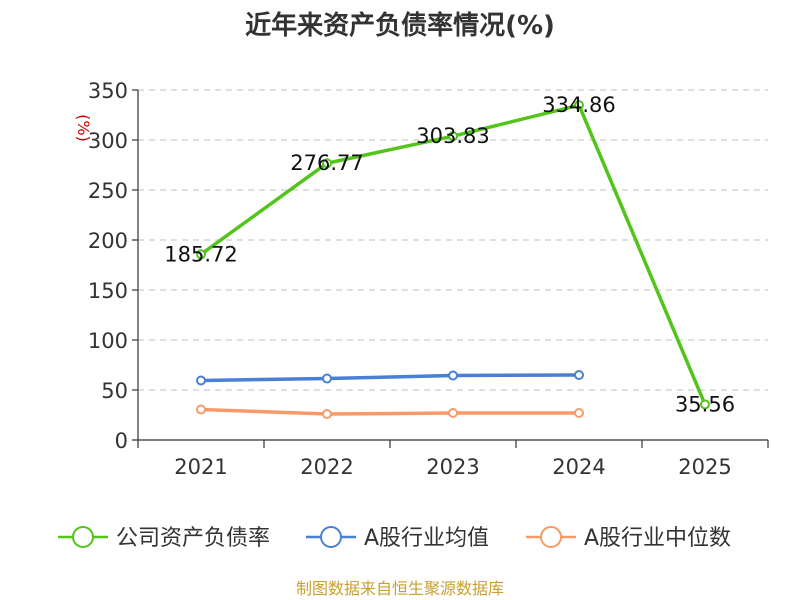 This screenshot has height=600, width=800. I want to click on y-tick-label: 0, so click(121, 441).